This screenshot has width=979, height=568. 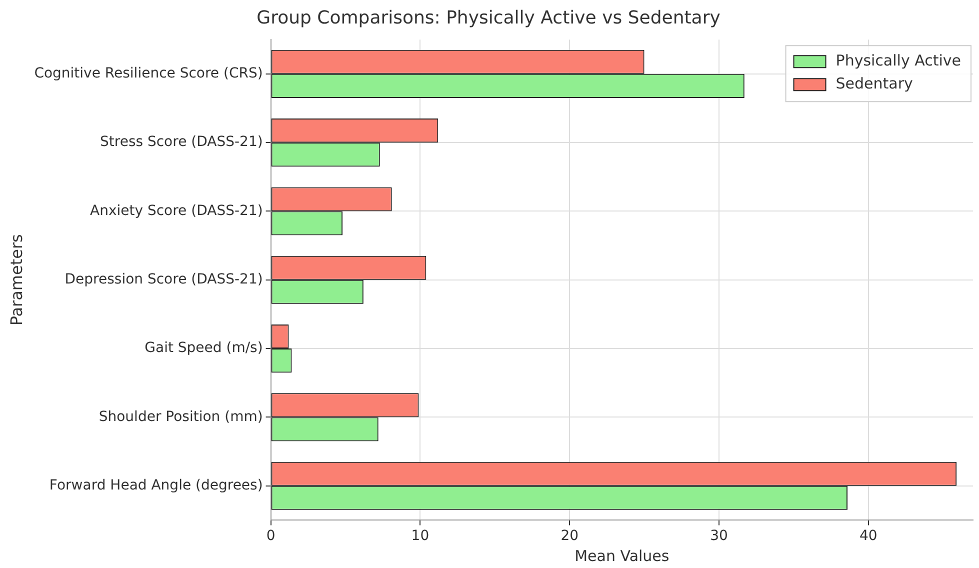 What do you see at coordinates (875, 83) in the screenshot?
I see `legend-label: Sedentary` at bounding box center [875, 83].